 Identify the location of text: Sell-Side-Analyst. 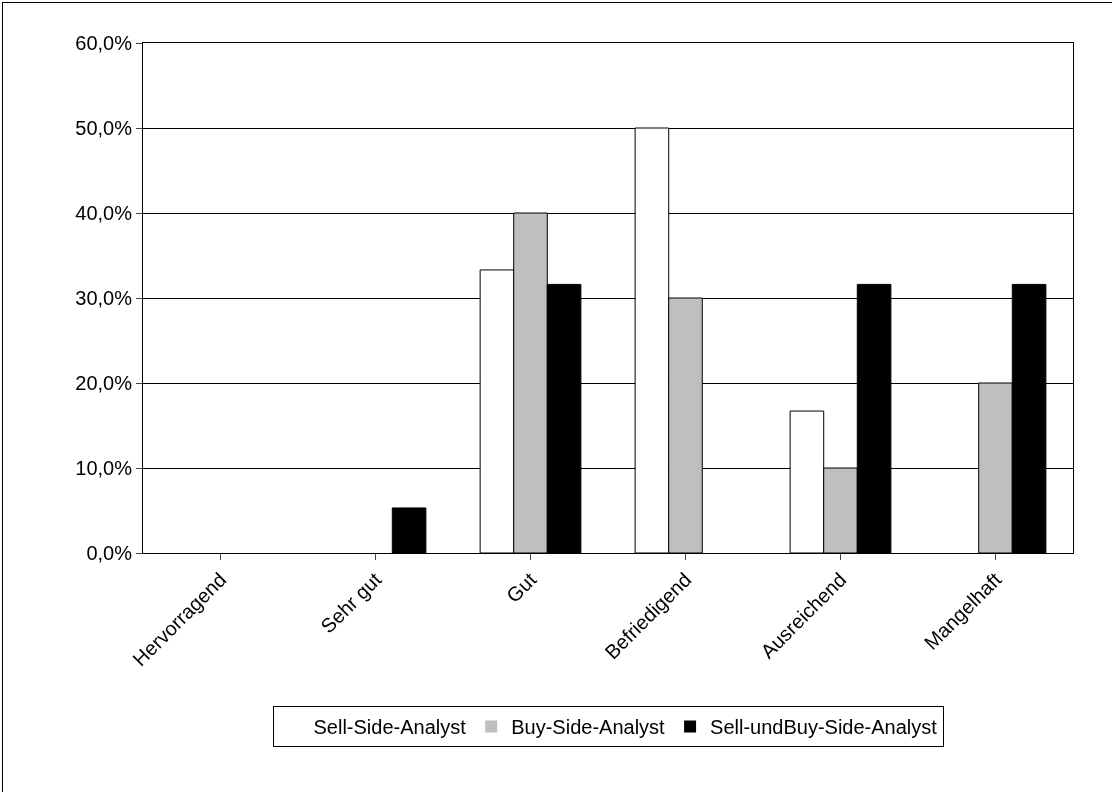
(390, 727).